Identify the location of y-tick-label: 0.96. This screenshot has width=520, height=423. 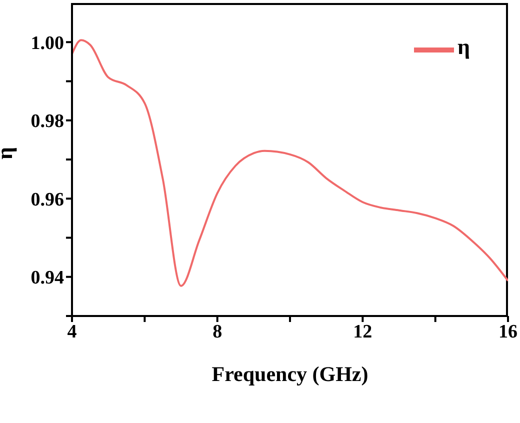
(47, 199).